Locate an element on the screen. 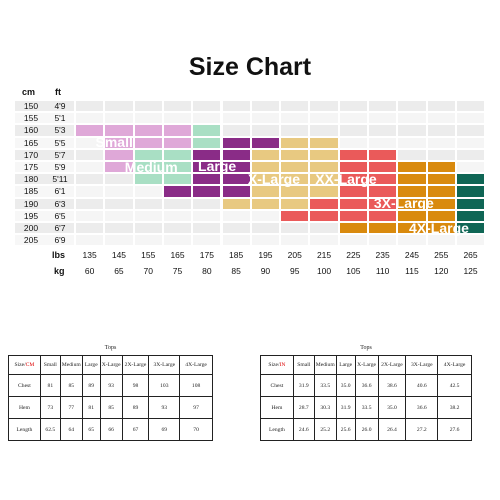 The image size is (500, 500). height-ft-label: 6'9 is located at coordinates (60, 240).